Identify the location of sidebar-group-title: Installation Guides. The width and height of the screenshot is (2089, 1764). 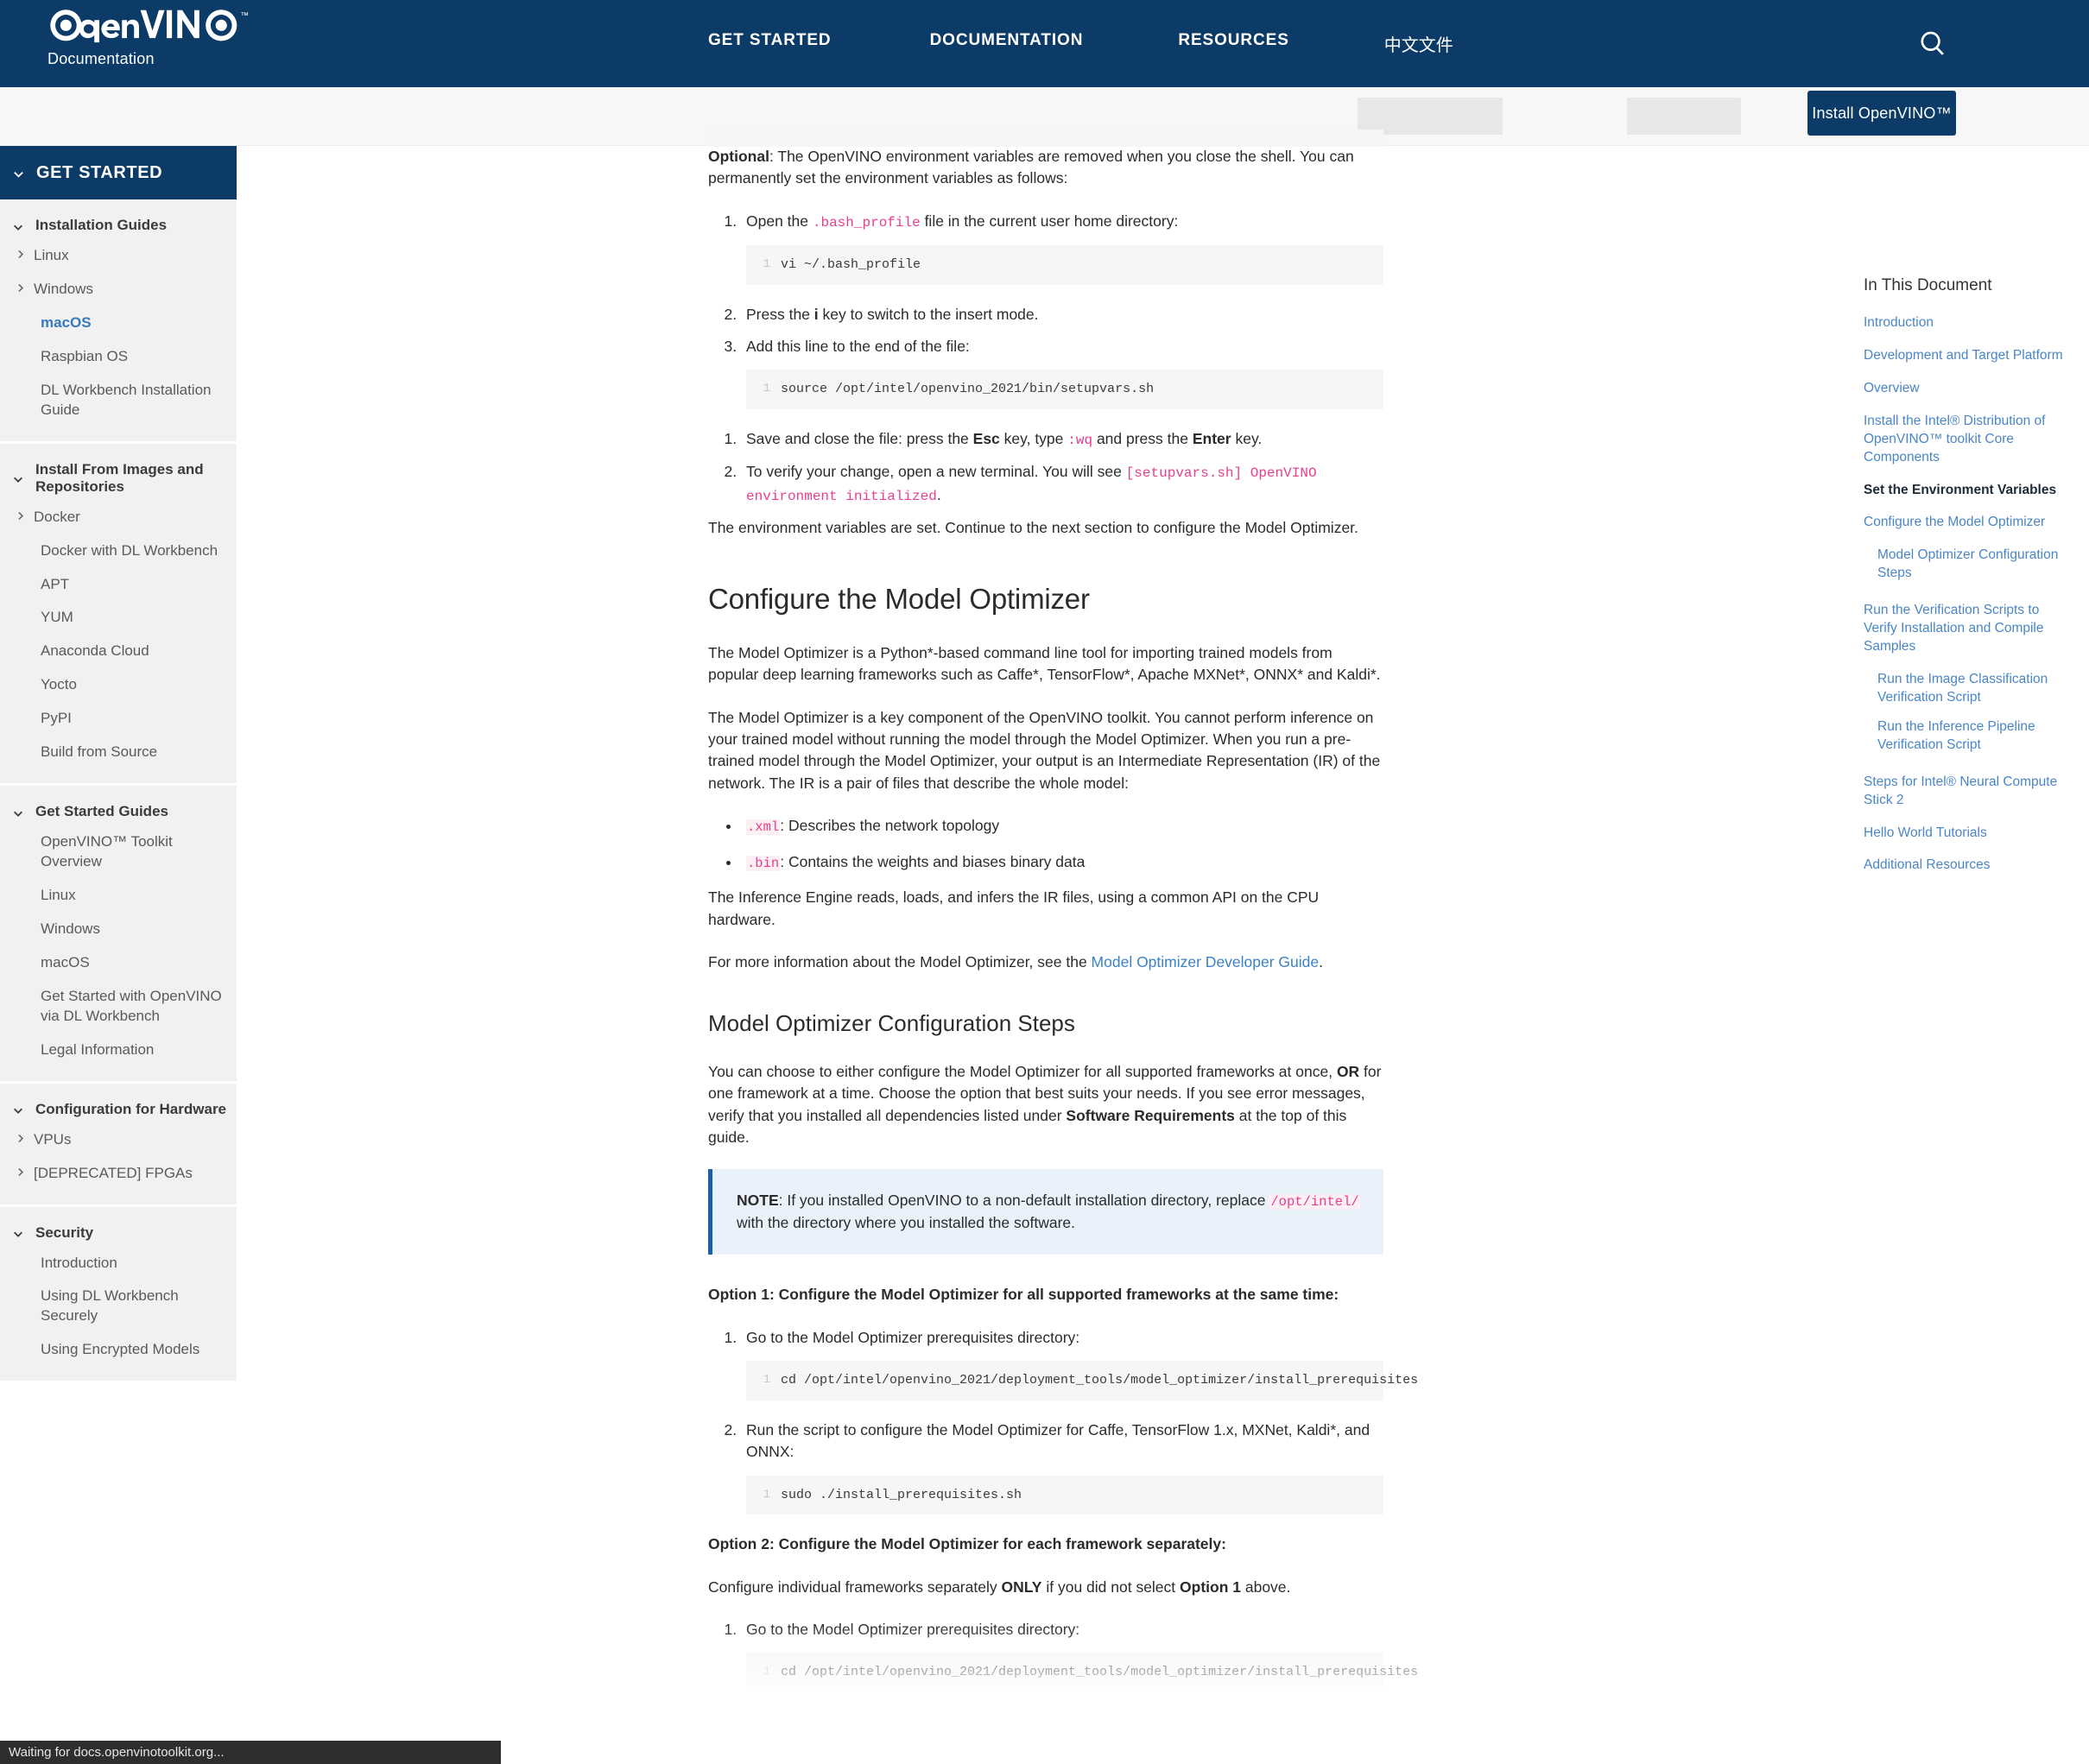
(118, 225).